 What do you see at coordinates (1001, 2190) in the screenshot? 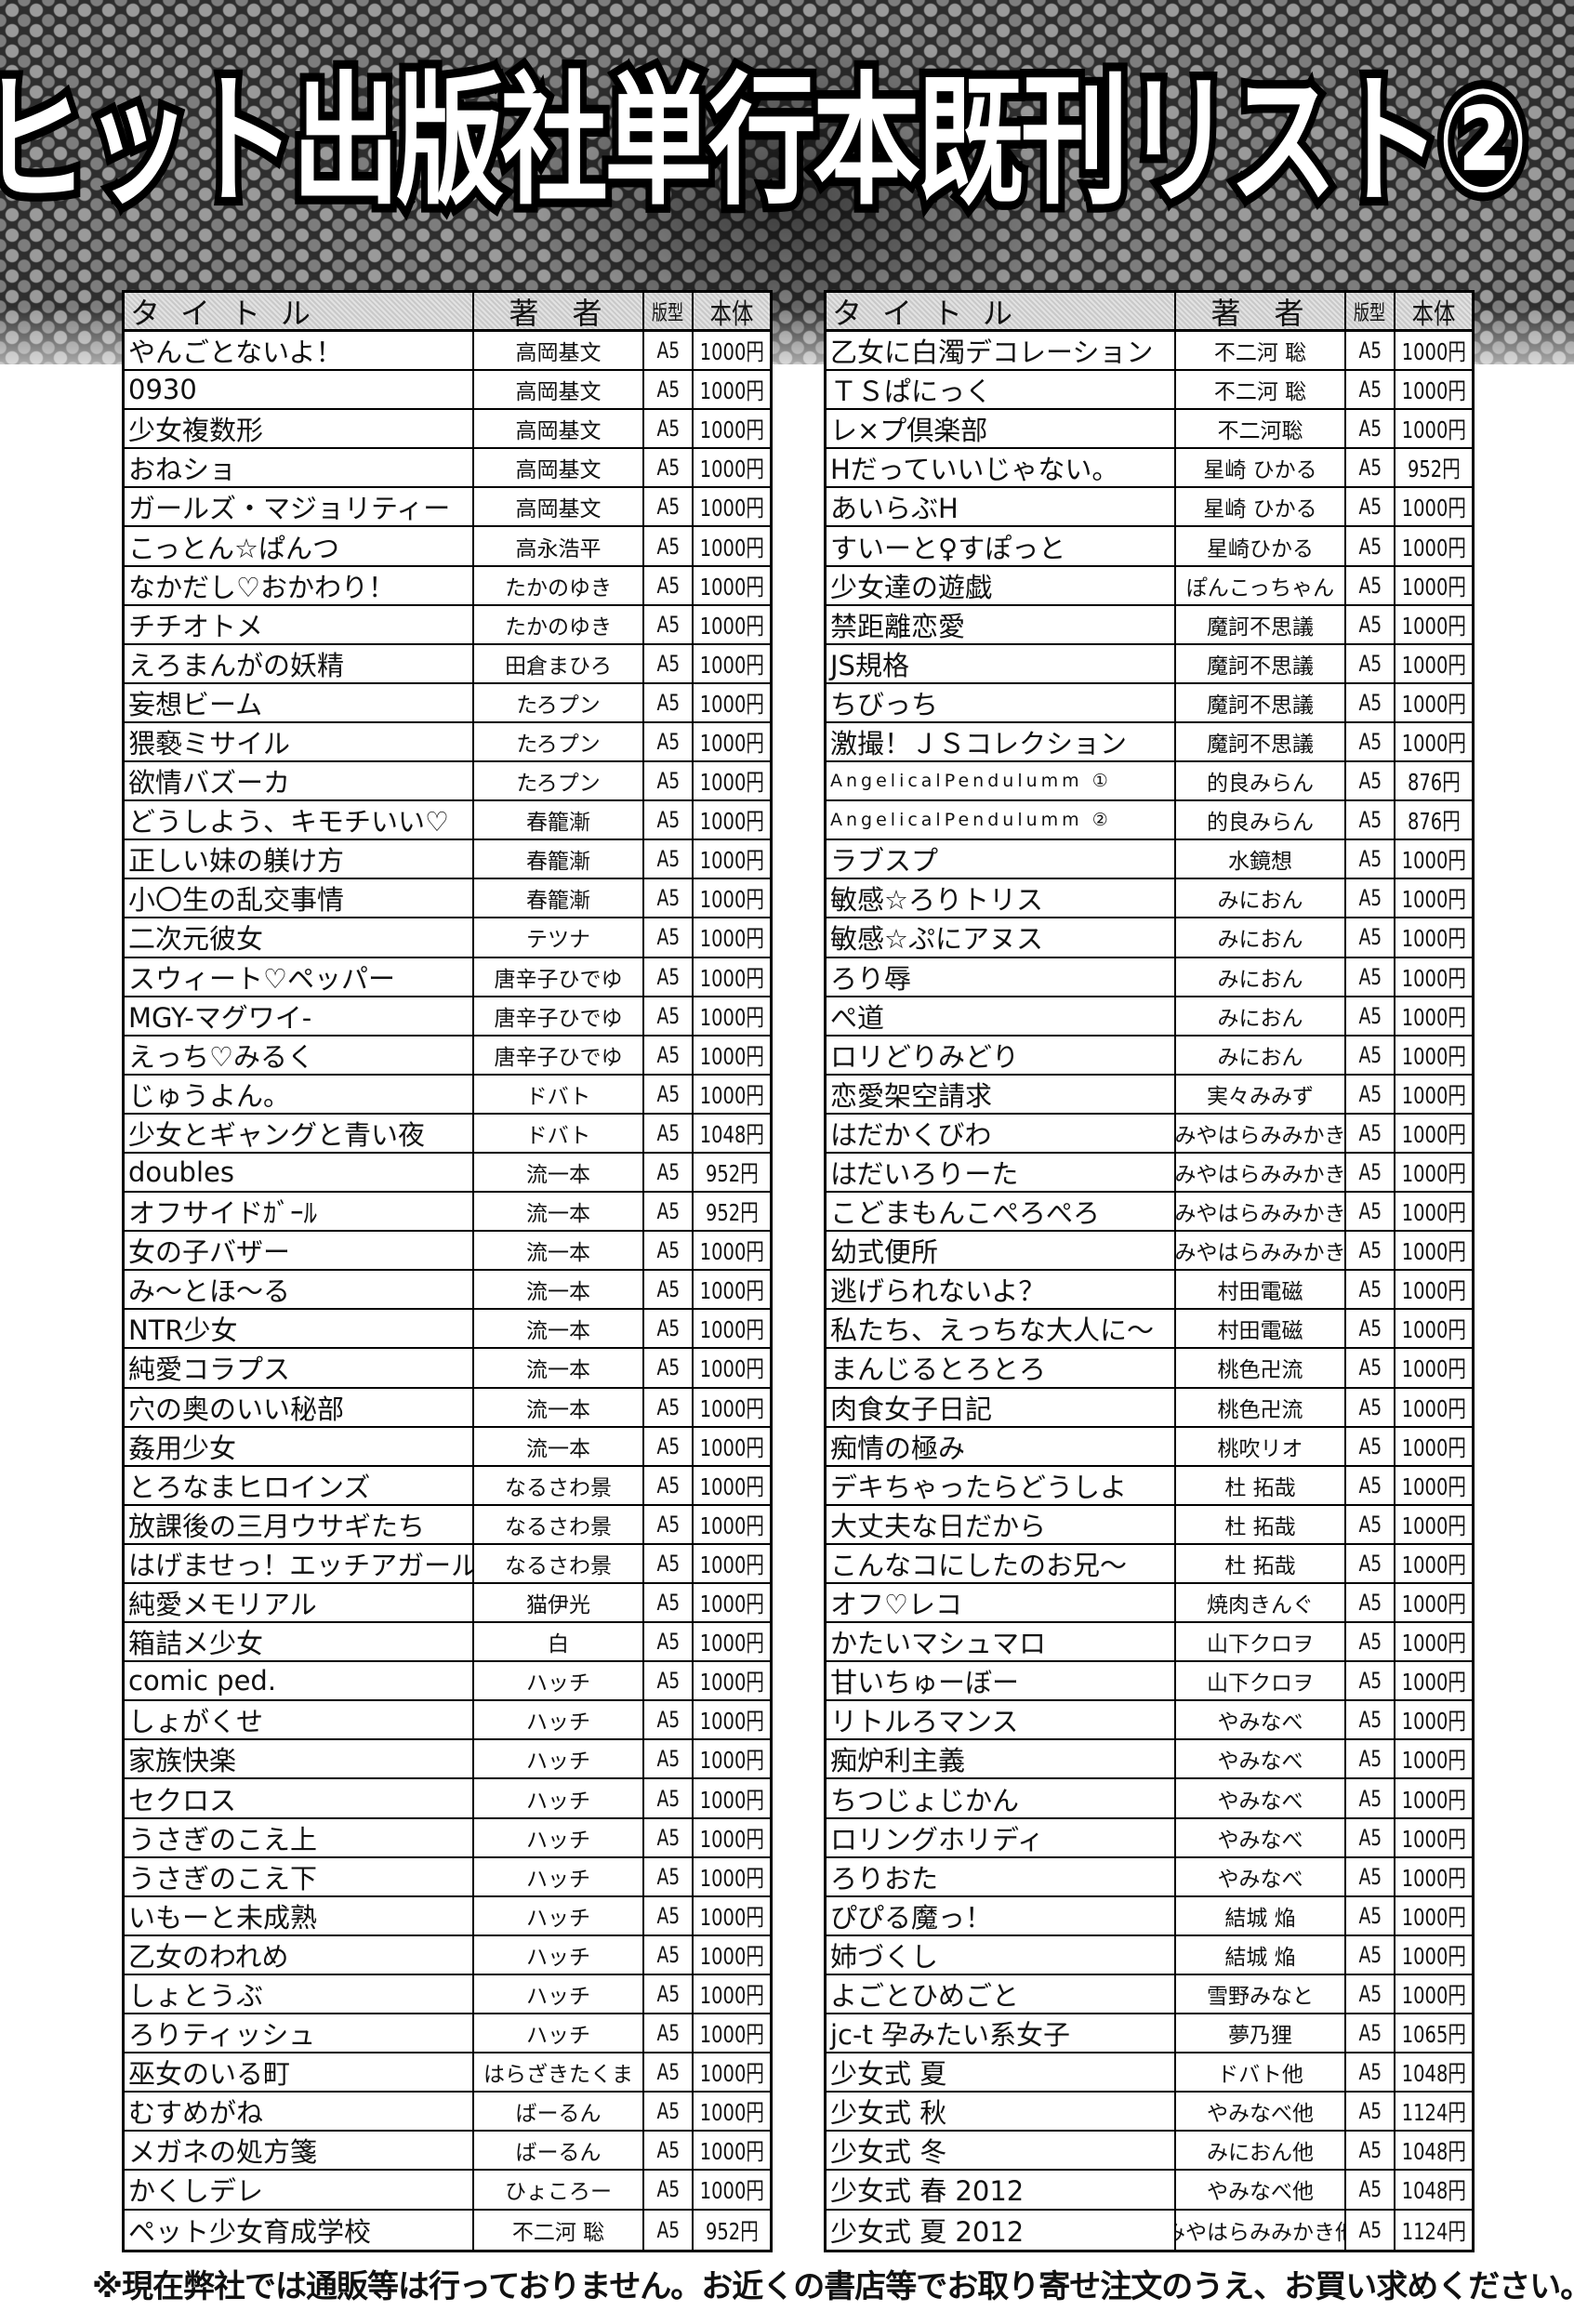
I see `book-title-cell: 少女式 春 2012` at bounding box center [1001, 2190].